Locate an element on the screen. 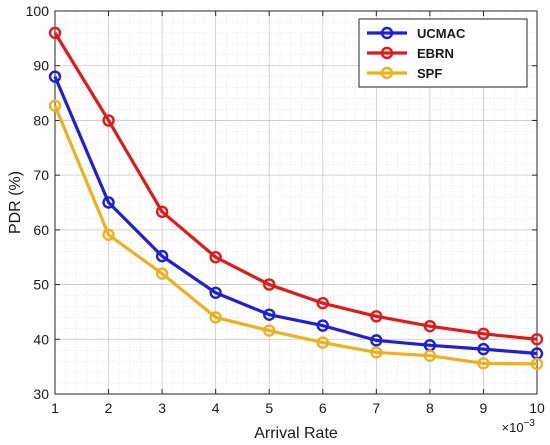 This screenshot has height=445, width=550. legend-box is located at coordinates (443, 53).